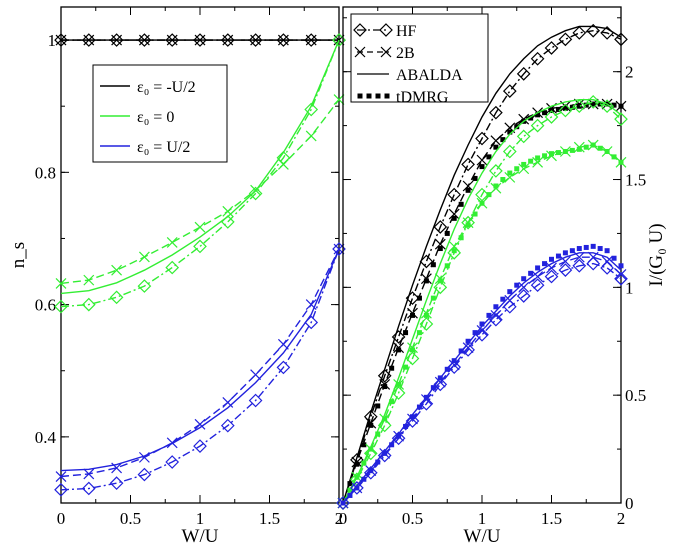 The height and width of the screenshot is (549, 674). Describe the element at coordinates (412, 518) in the screenshot. I see `x-tick-label: 0.5` at that location.